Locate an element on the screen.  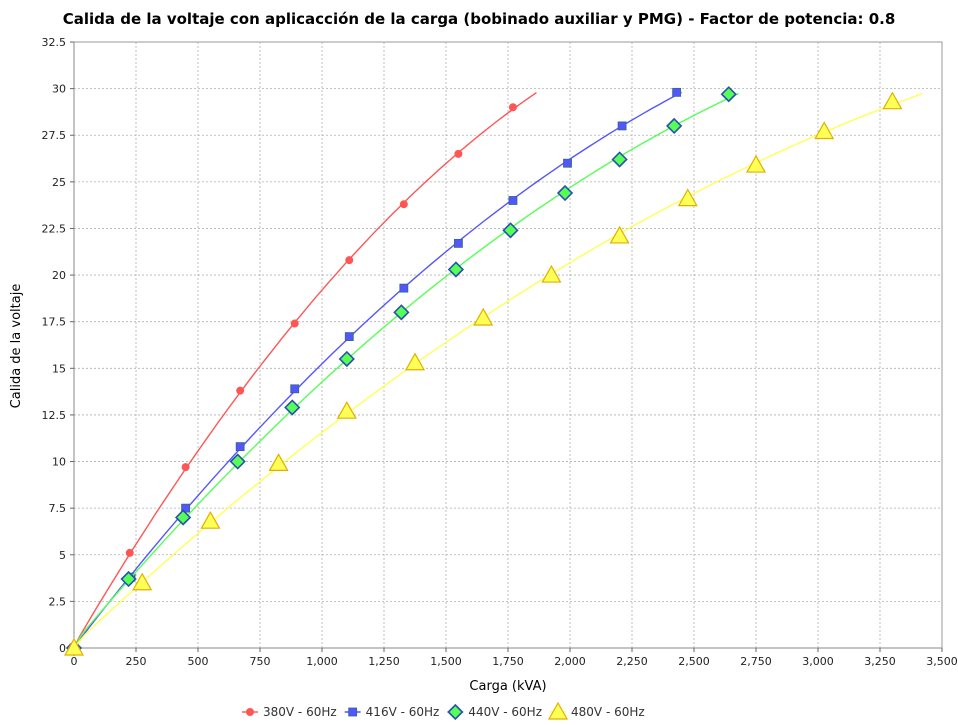
legend-item: 380V - 60Hz is located at coordinates (289, 712).